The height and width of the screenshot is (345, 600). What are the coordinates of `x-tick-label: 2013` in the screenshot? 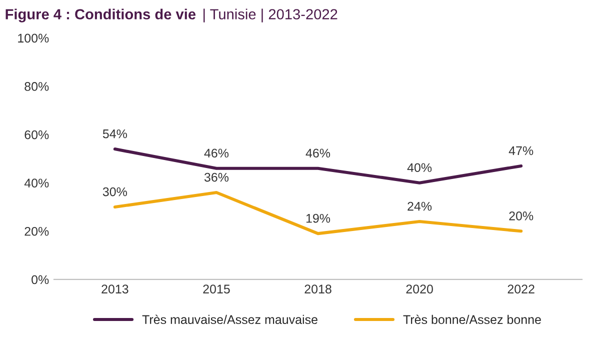 It's located at (115, 289).